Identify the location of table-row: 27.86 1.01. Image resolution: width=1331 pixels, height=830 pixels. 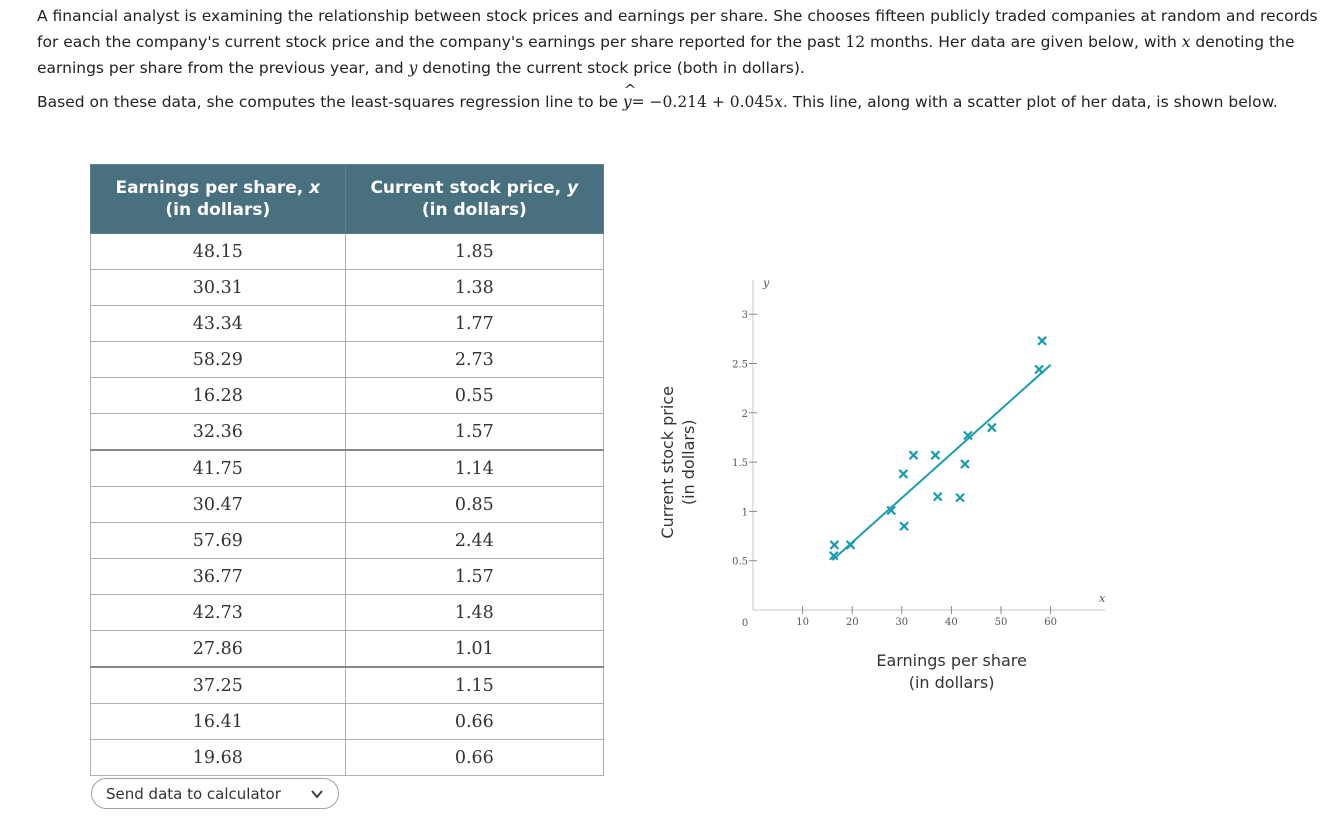
(347, 649).